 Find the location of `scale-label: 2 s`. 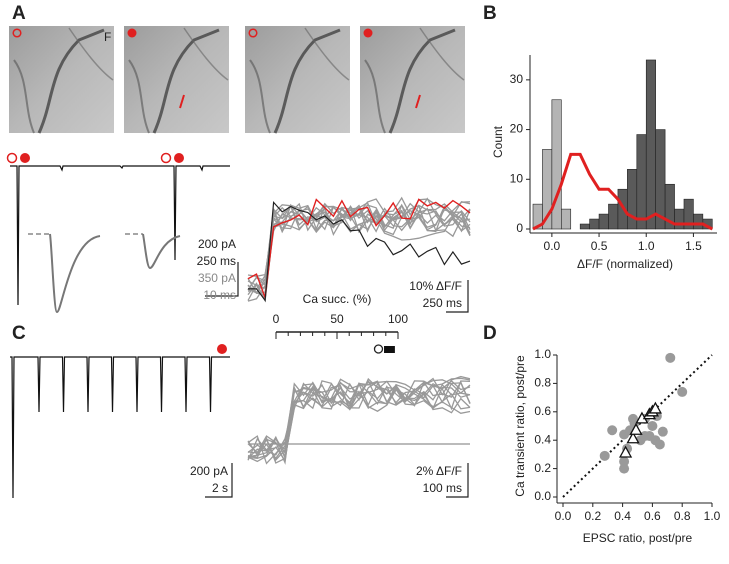

scale-label: 2 s is located at coordinates (220, 488).